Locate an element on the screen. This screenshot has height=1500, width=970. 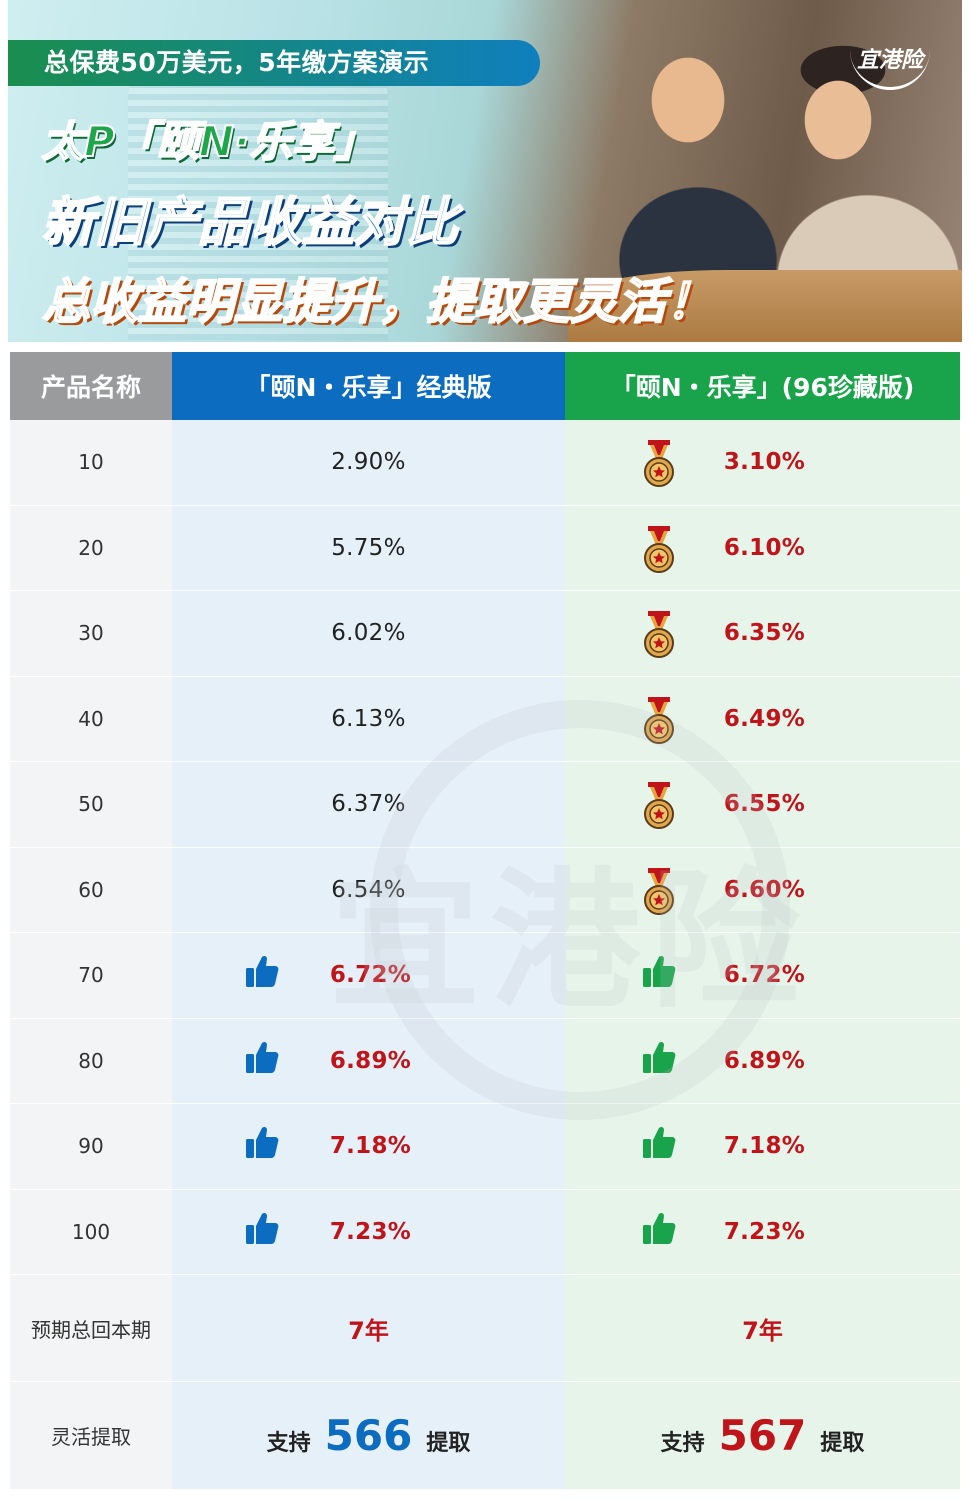
classic-rate: 6.13% is located at coordinates (368, 718).